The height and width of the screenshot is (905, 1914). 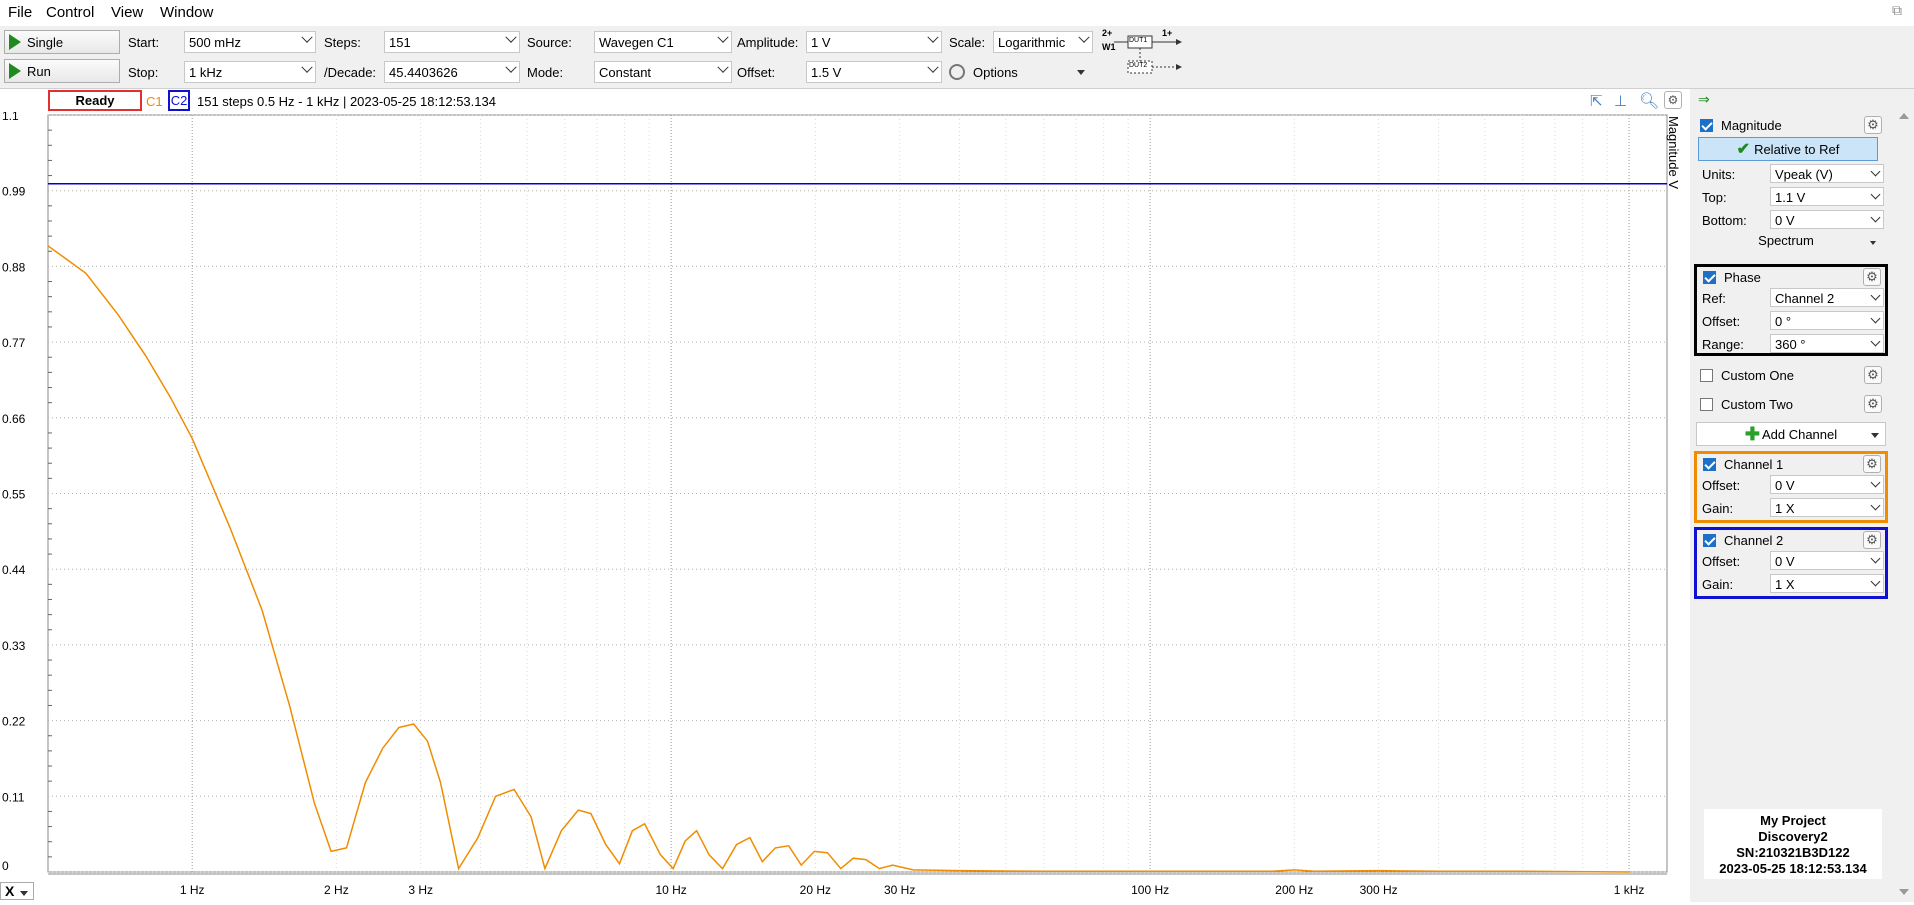 What do you see at coordinates (154, 101) in the screenshot?
I see `c1-badge: C1` at bounding box center [154, 101].